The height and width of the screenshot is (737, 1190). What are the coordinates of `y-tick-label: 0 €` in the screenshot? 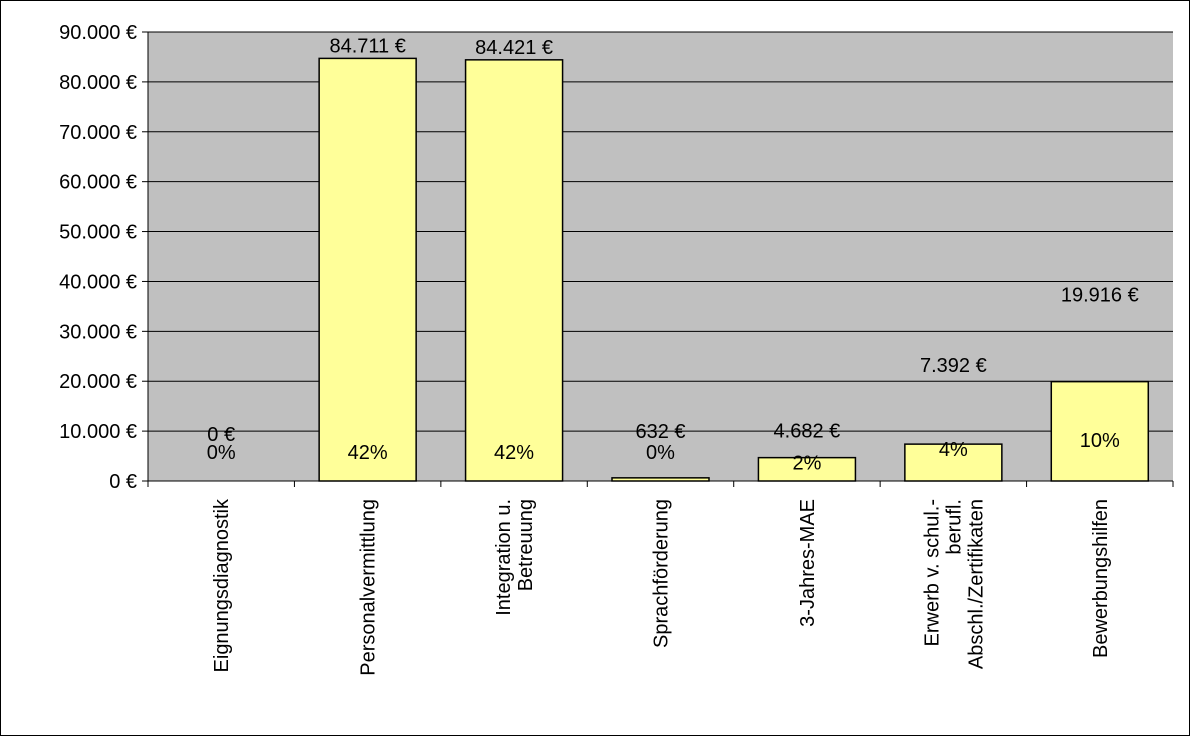 It's located at (123, 482).